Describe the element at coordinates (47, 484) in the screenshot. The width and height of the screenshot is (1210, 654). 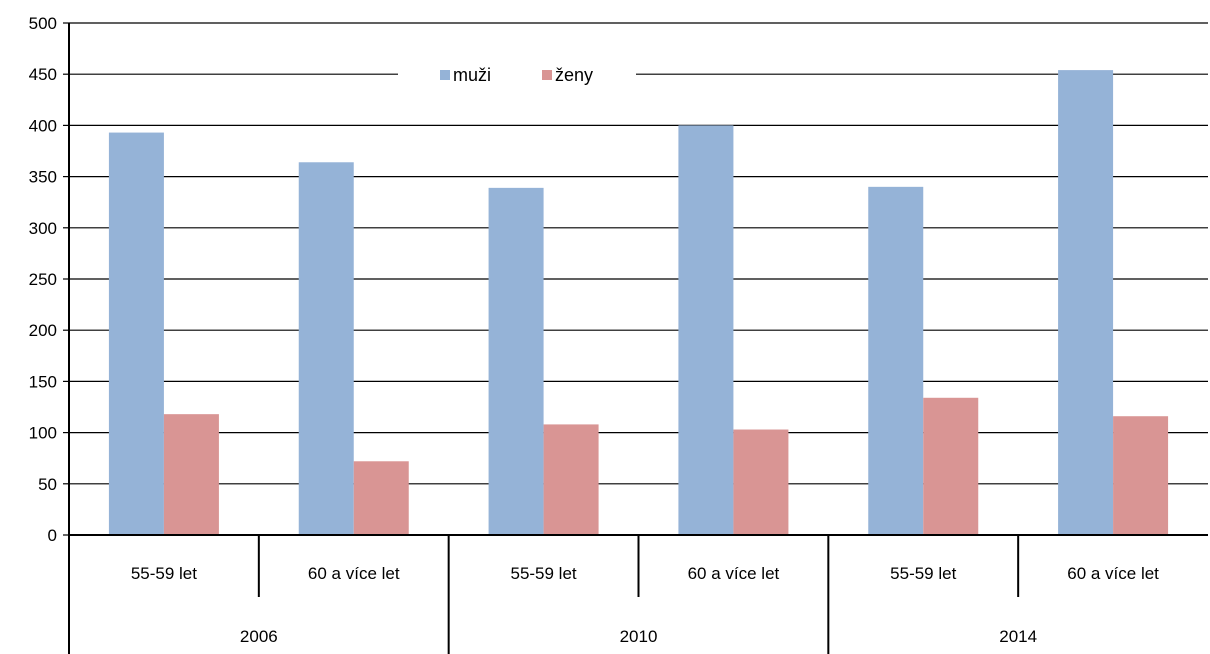
I see `y-tick-label: 50` at that location.